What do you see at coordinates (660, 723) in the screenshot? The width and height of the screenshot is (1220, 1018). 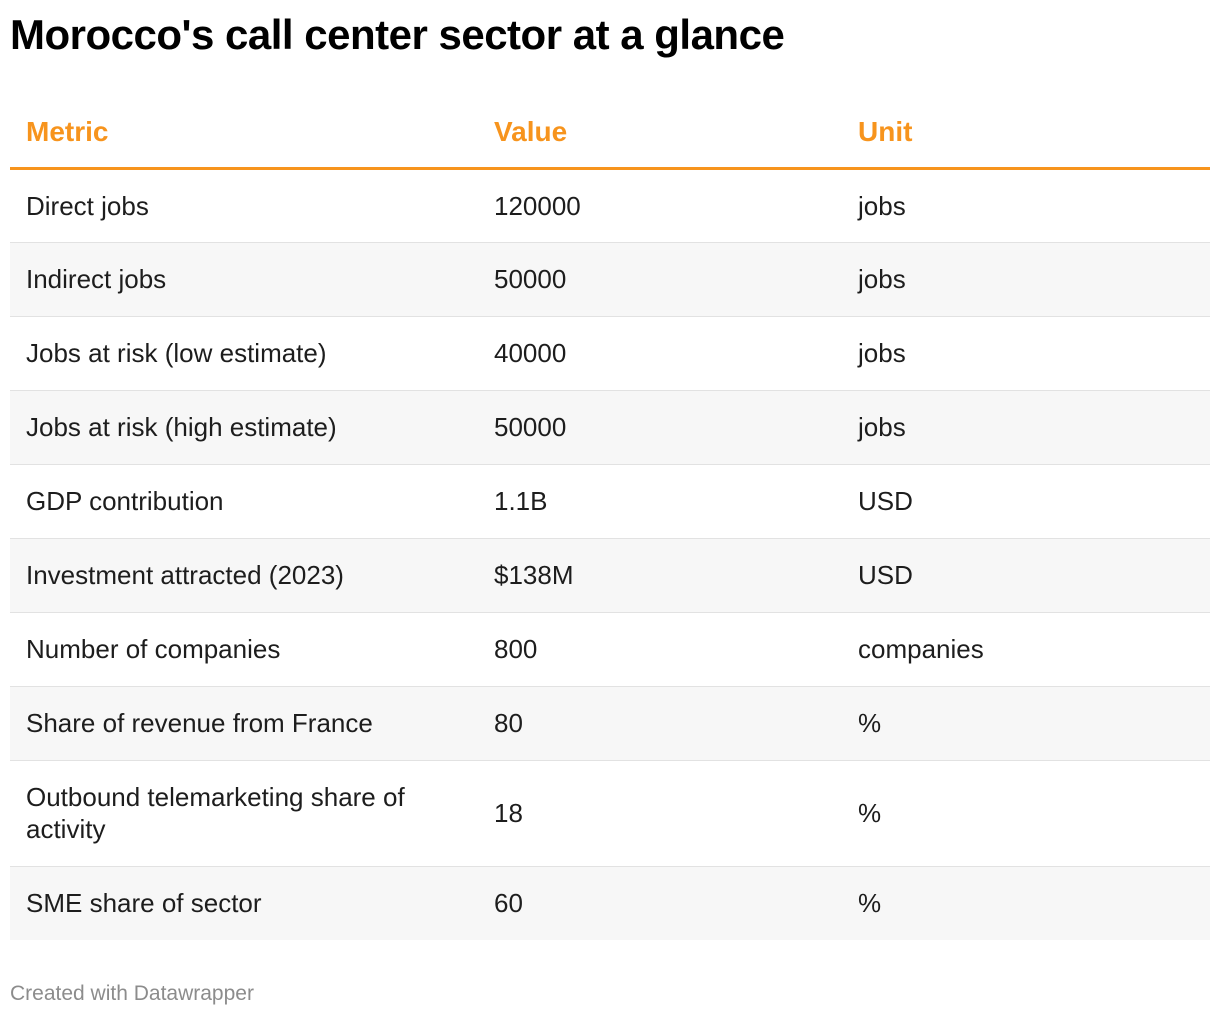 I see `value-cell: 80` at bounding box center [660, 723].